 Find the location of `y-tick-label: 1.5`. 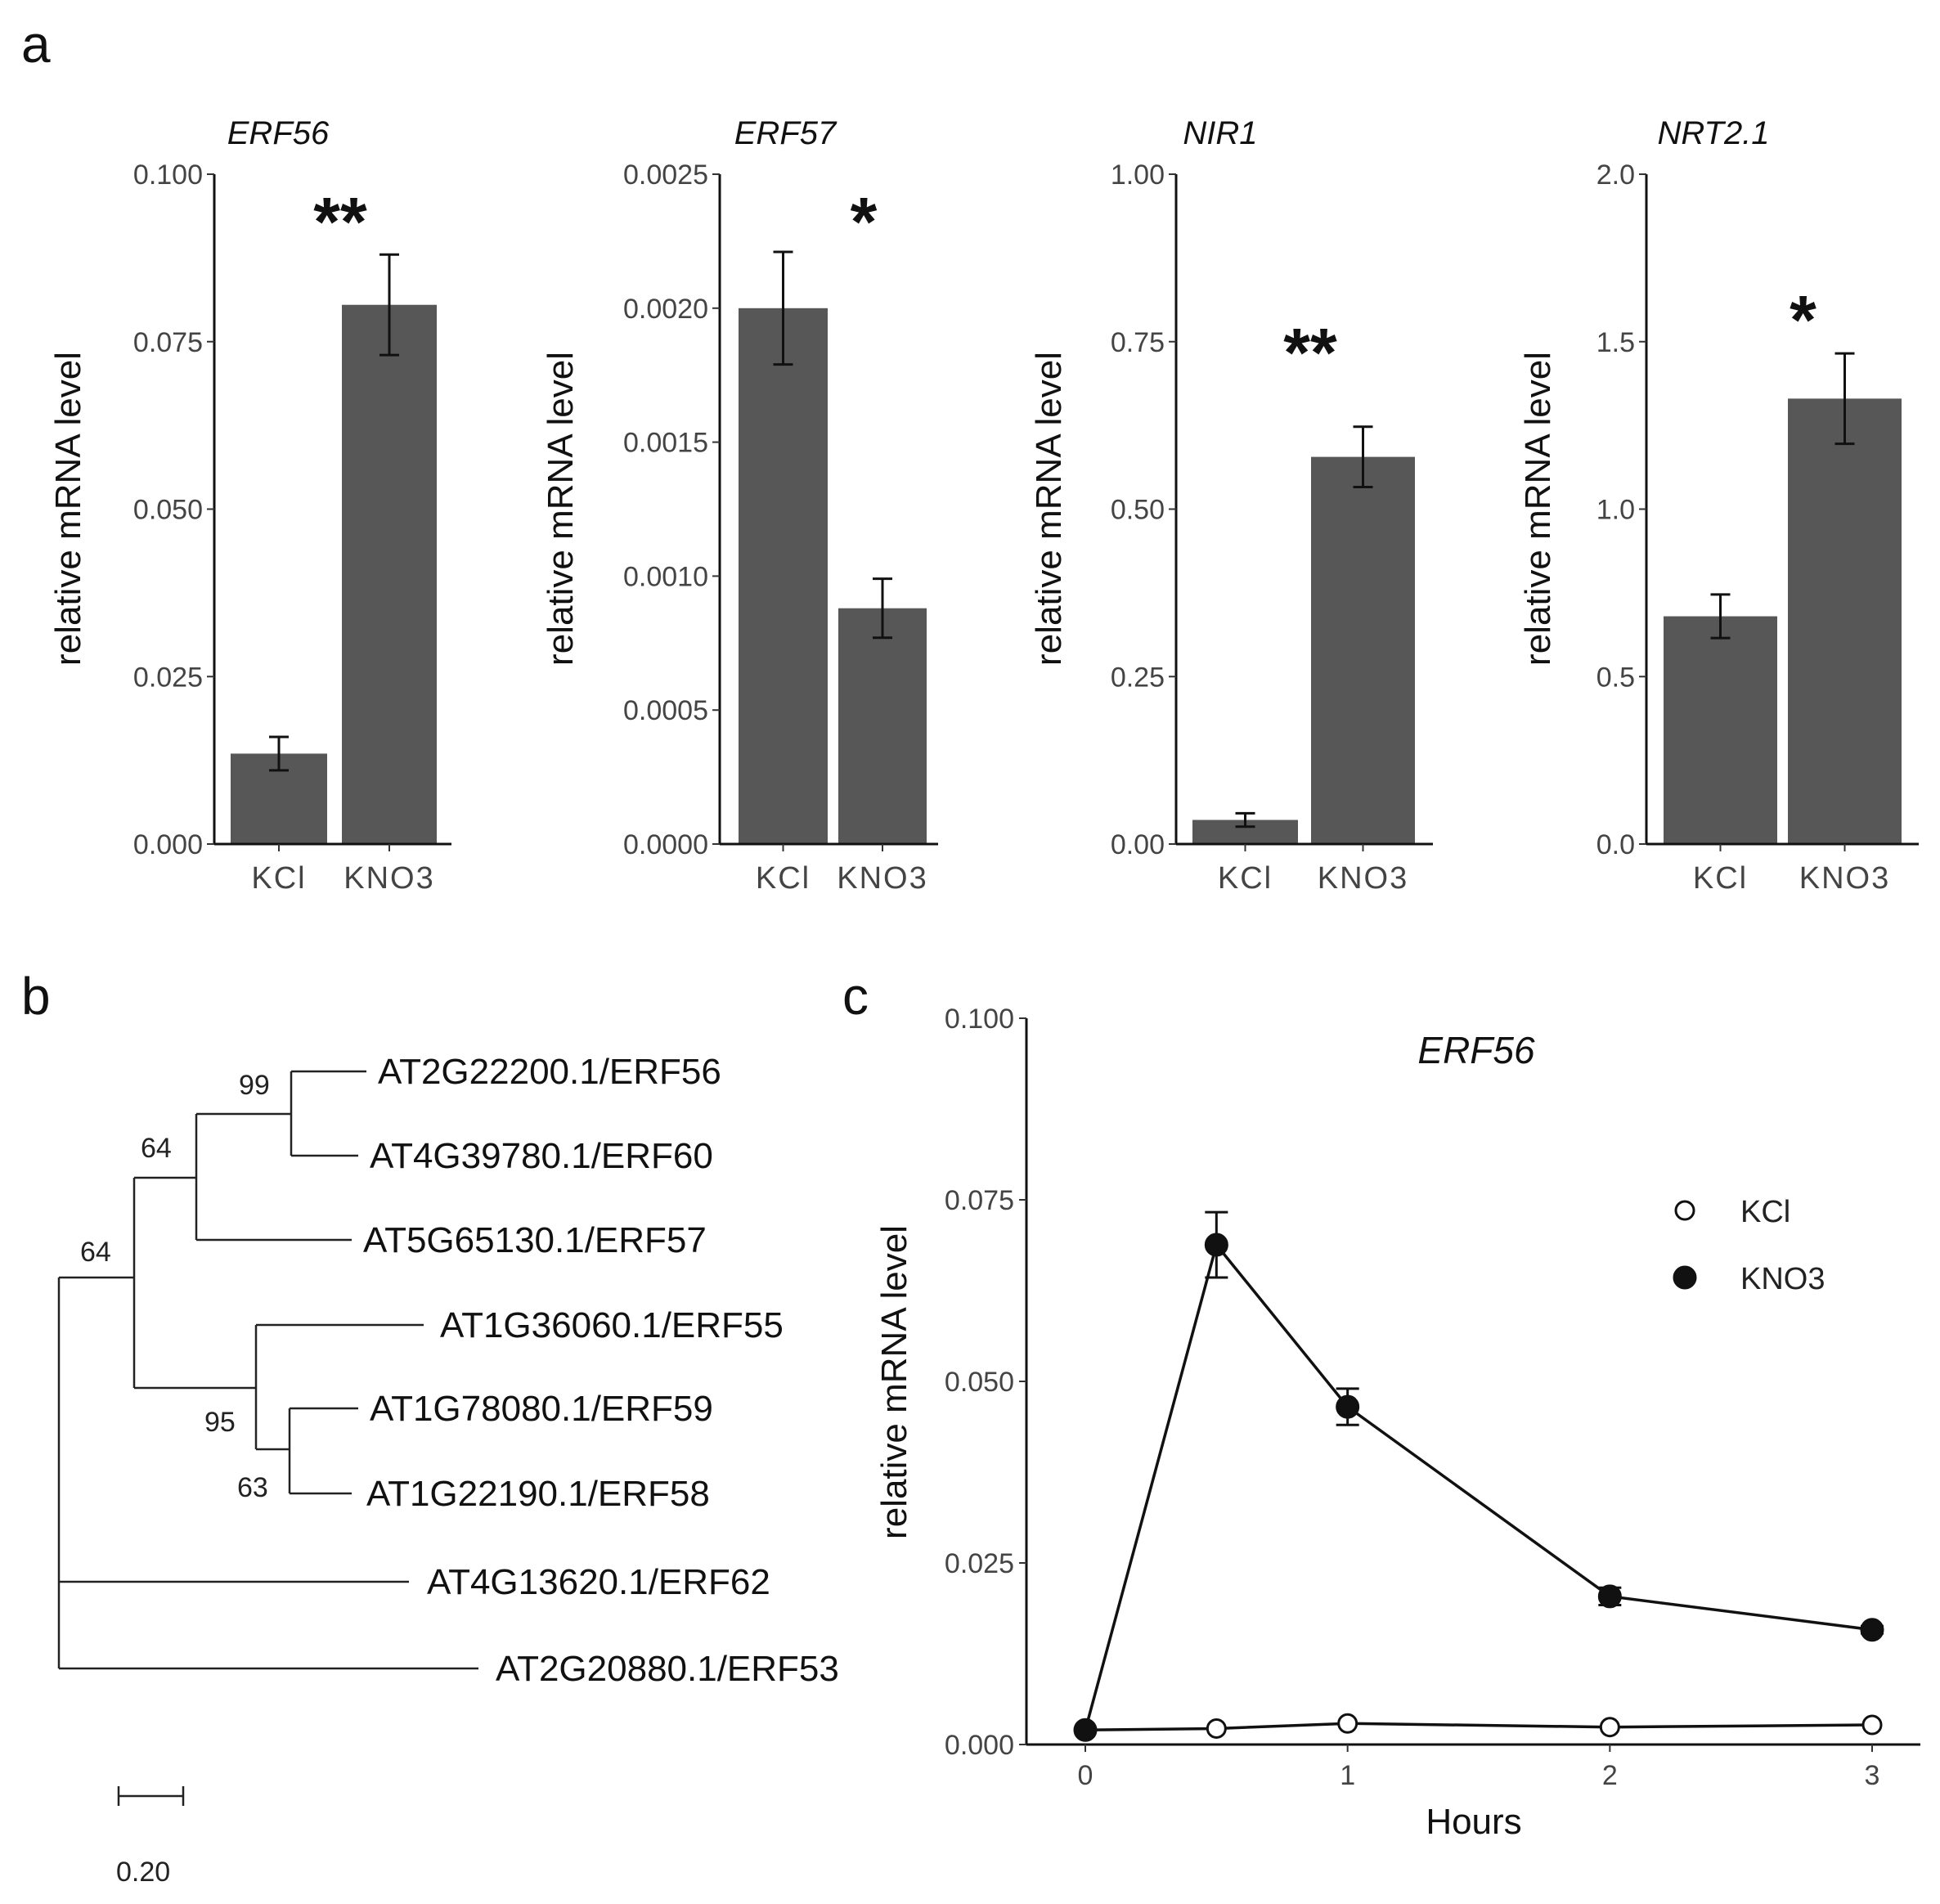

y-tick-label: 1.5 is located at coordinates (1615, 342).